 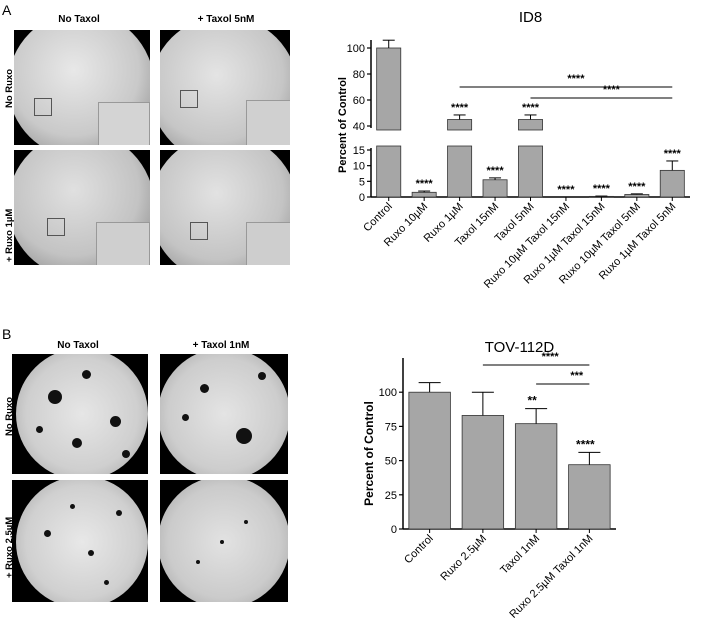 I want to click on significance-label: **, so click(x=532, y=401).